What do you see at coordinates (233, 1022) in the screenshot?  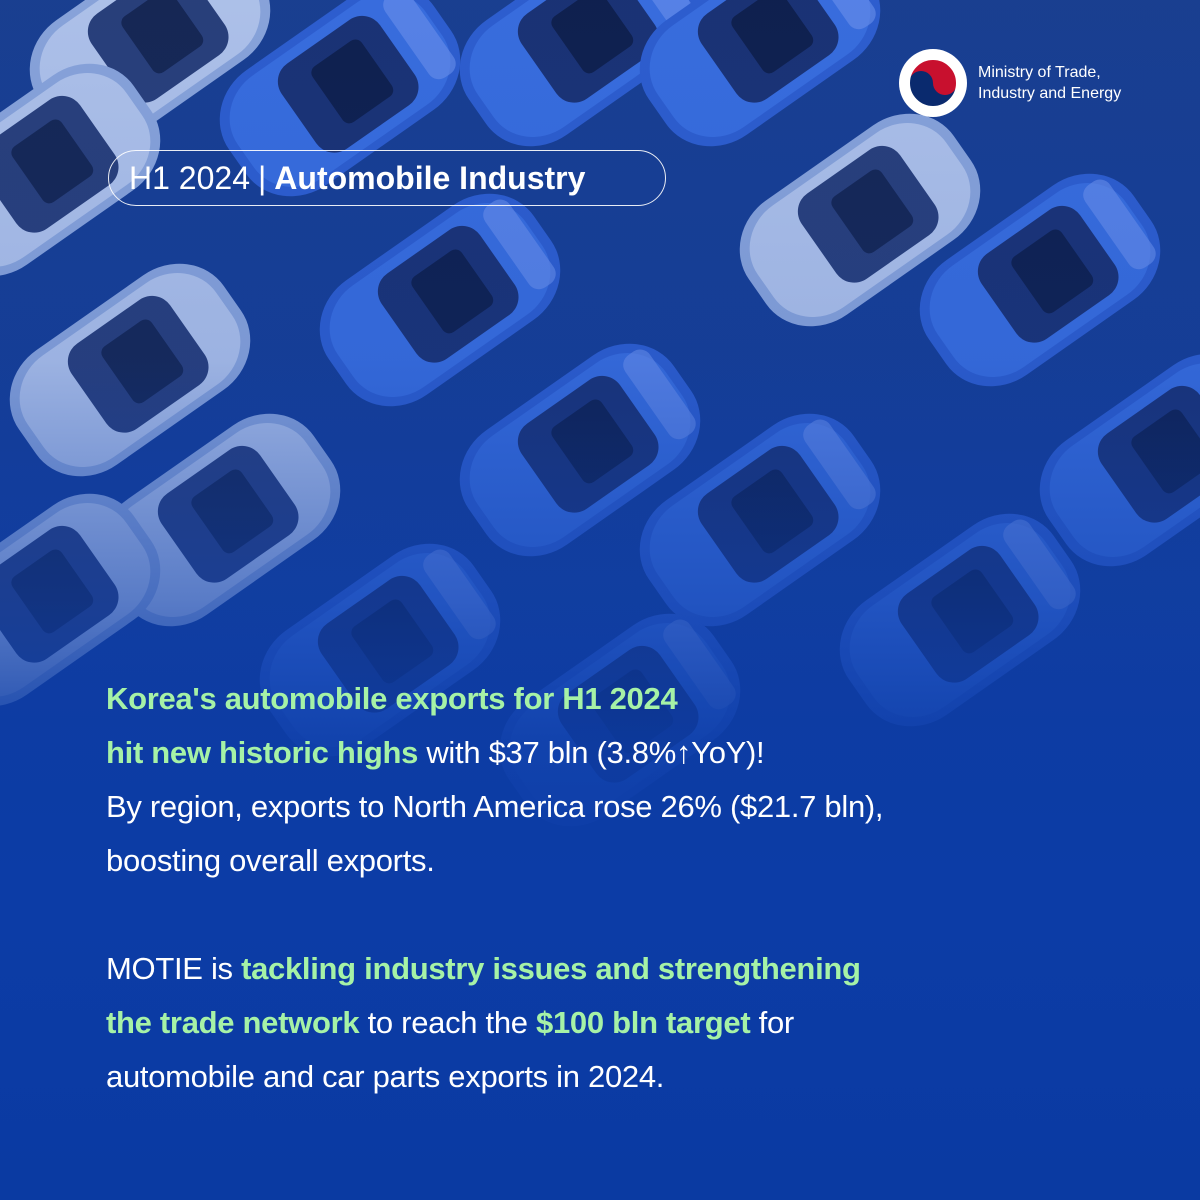 I see `highlight-text: the trade network` at bounding box center [233, 1022].